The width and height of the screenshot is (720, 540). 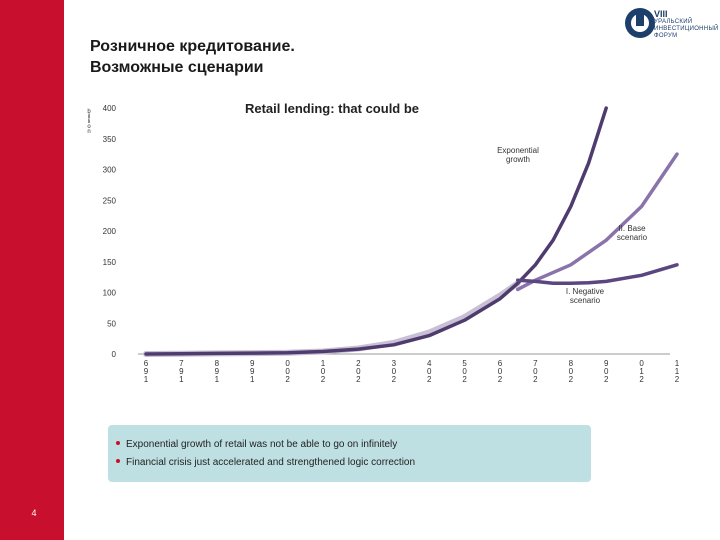 I want to click on logo-text: VIII УРАЛЬСКИЙ ИНВЕСТИЦИОННЫЙ ФОРУМ, so click(x=686, y=24).